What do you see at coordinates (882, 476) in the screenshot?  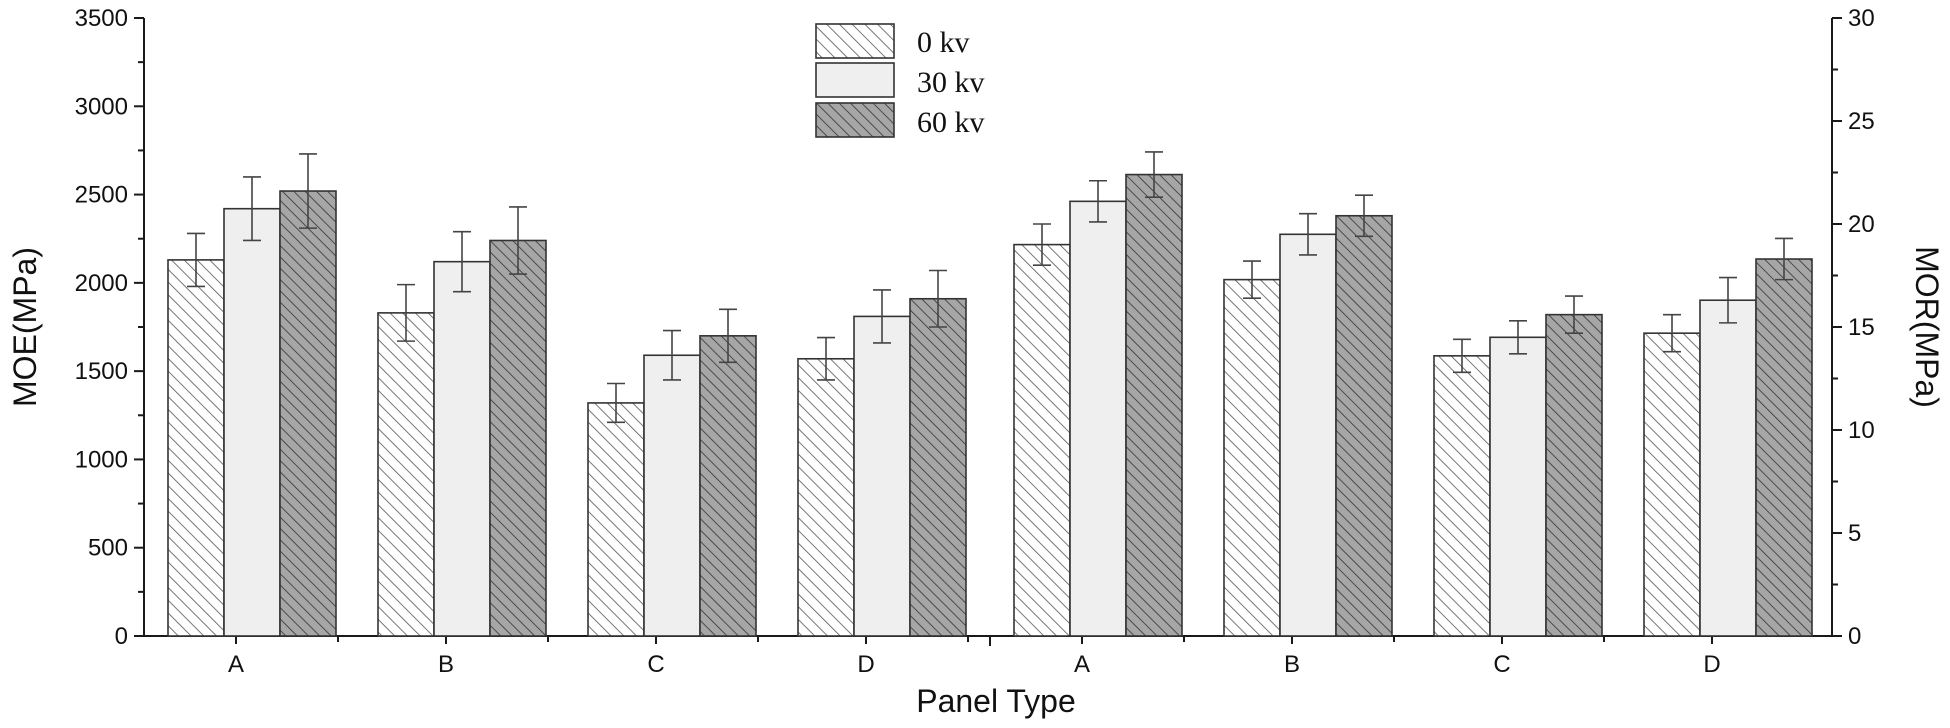 I see `bar-moe-d-30kv` at bounding box center [882, 476].